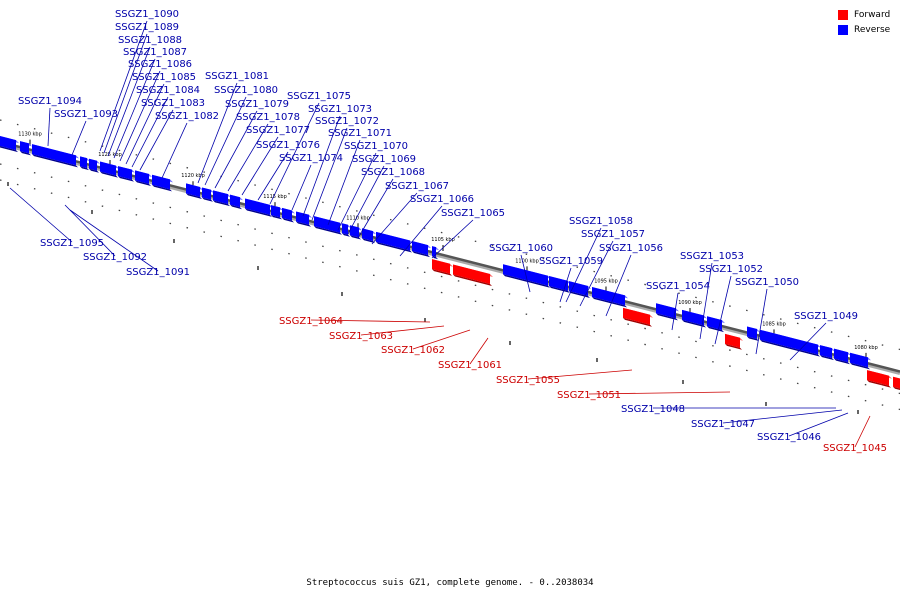 The width and height of the screenshot is (900, 600). I want to click on gene-label: SSGZ1_1055, so click(528, 380).